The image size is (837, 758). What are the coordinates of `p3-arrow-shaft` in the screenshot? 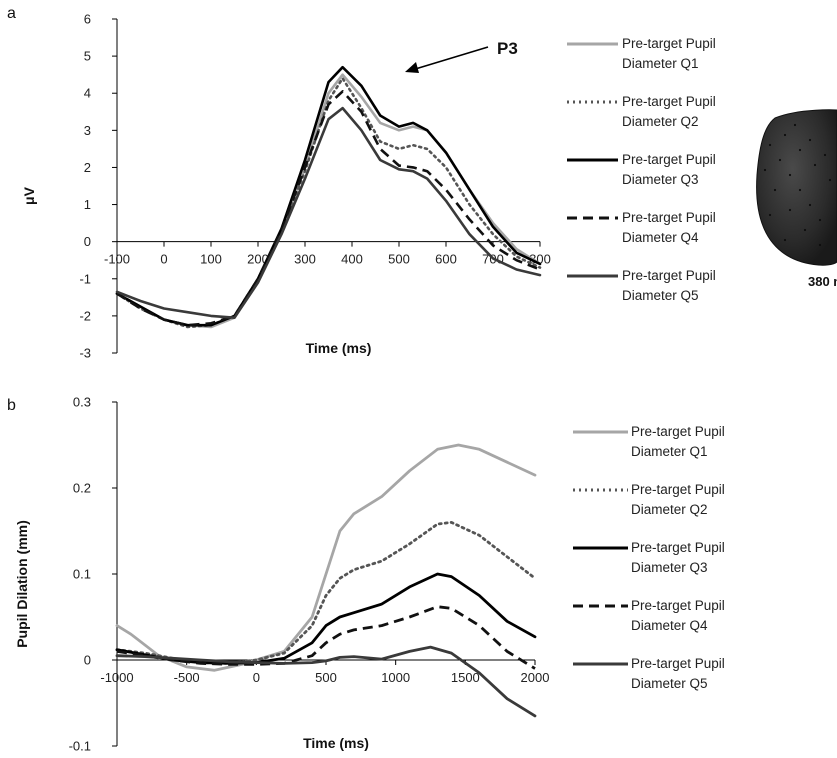 It's located at (450, 58).